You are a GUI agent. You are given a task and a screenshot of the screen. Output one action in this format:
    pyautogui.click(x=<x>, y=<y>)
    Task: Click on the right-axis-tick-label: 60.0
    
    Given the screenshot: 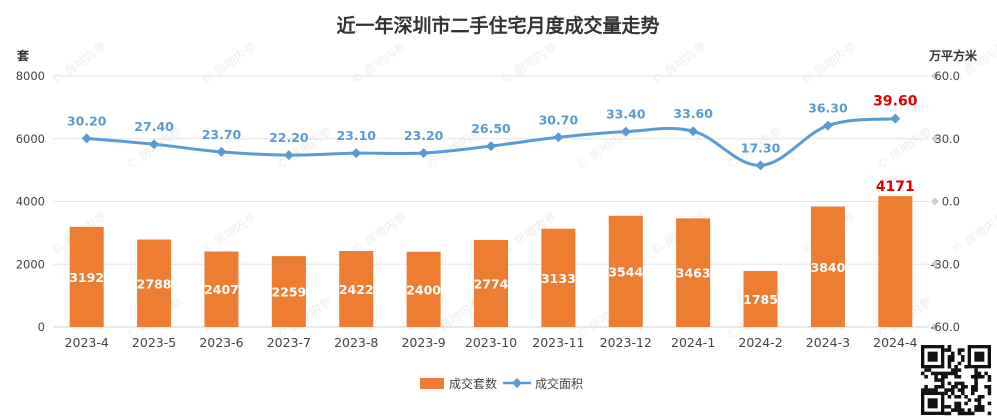 What is the action you would take?
    pyautogui.click(x=947, y=76)
    